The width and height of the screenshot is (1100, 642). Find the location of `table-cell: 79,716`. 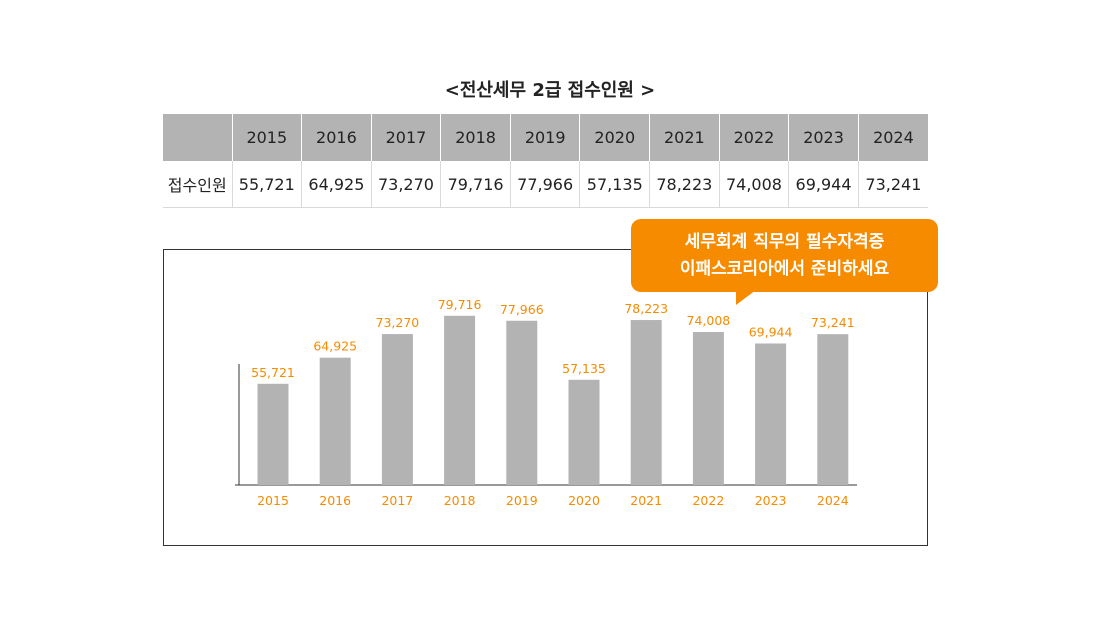

table-cell: 79,716 is located at coordinates (475, 184).